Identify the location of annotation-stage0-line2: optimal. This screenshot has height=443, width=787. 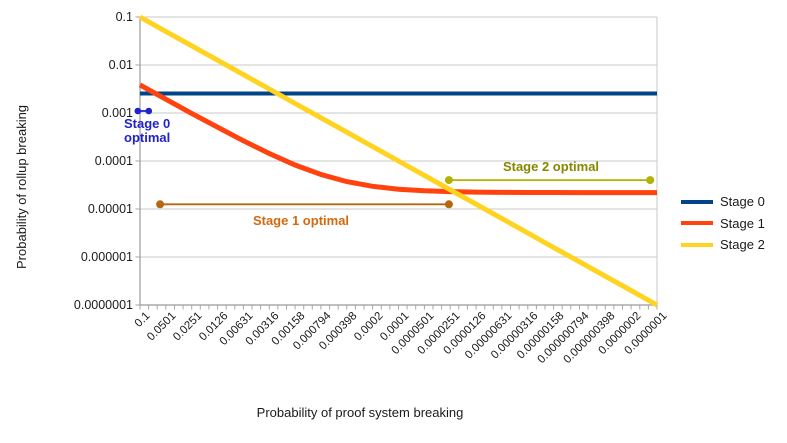
(147, 137).